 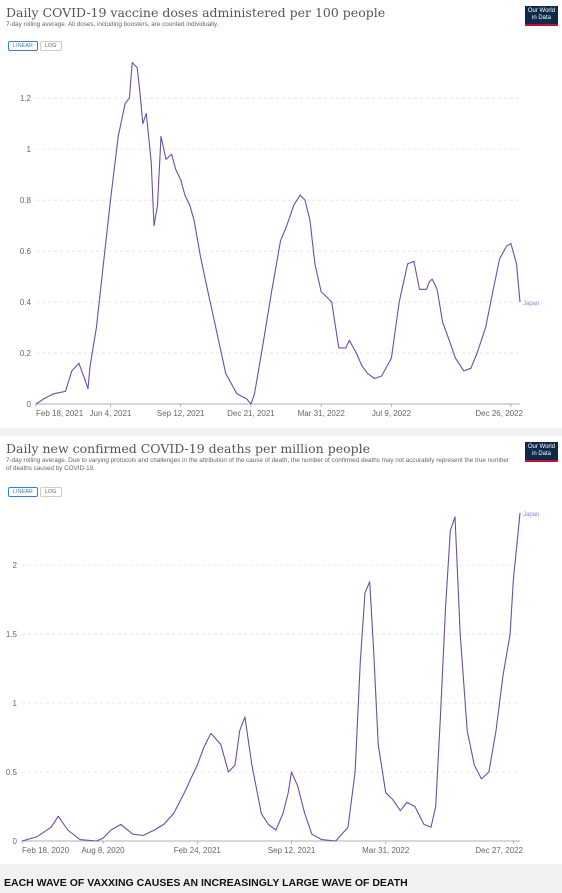 What do you see at coordinates (12, 772) in the screenshot?
I see `y-tick-label: 0.5` at bounding box center [12, 772].